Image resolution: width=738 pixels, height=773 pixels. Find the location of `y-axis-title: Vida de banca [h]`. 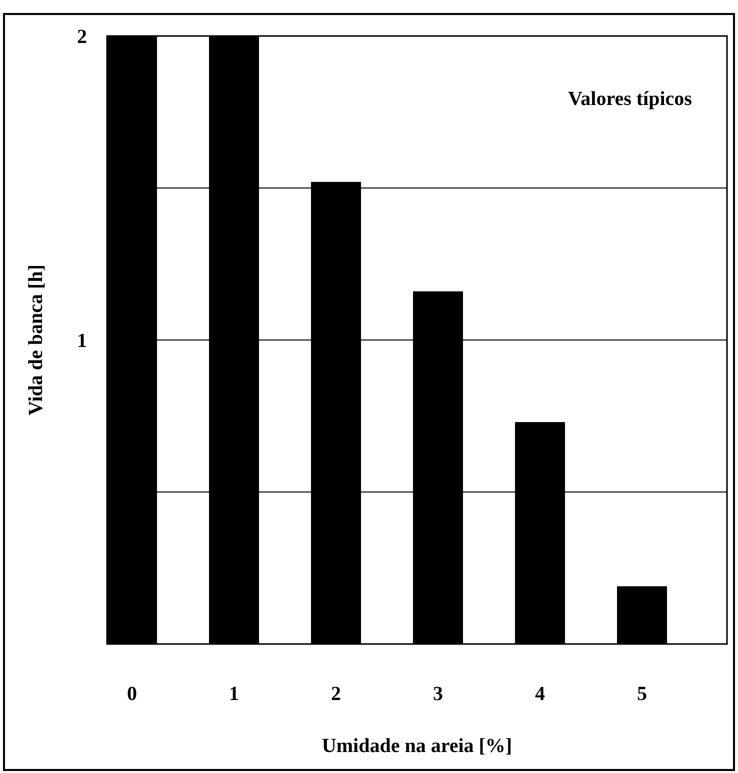

y-axis-title: Vida de banca [h] is located at coordinates (36, 340).